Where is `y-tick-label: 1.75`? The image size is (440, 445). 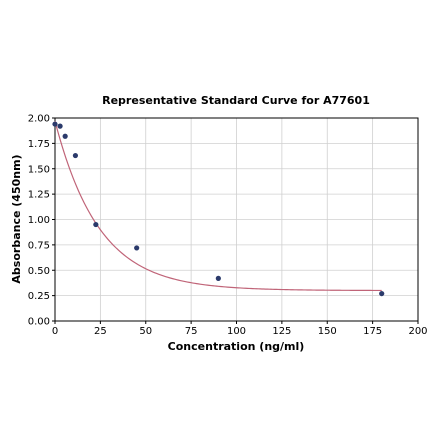
y-tick-label: 1.75 is located at coordinates (39, 144).